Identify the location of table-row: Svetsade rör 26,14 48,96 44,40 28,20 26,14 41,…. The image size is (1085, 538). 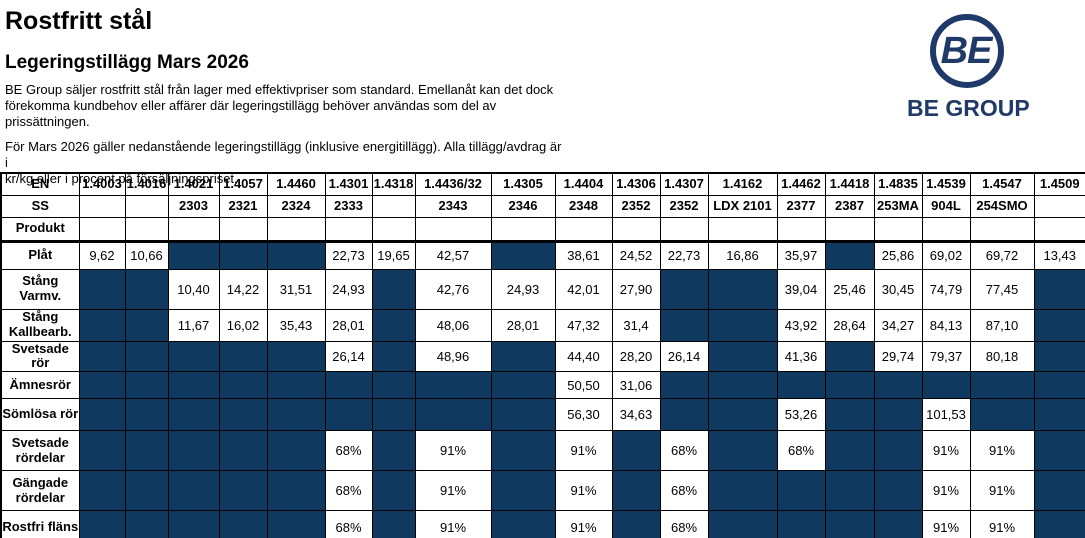
(542, 356).